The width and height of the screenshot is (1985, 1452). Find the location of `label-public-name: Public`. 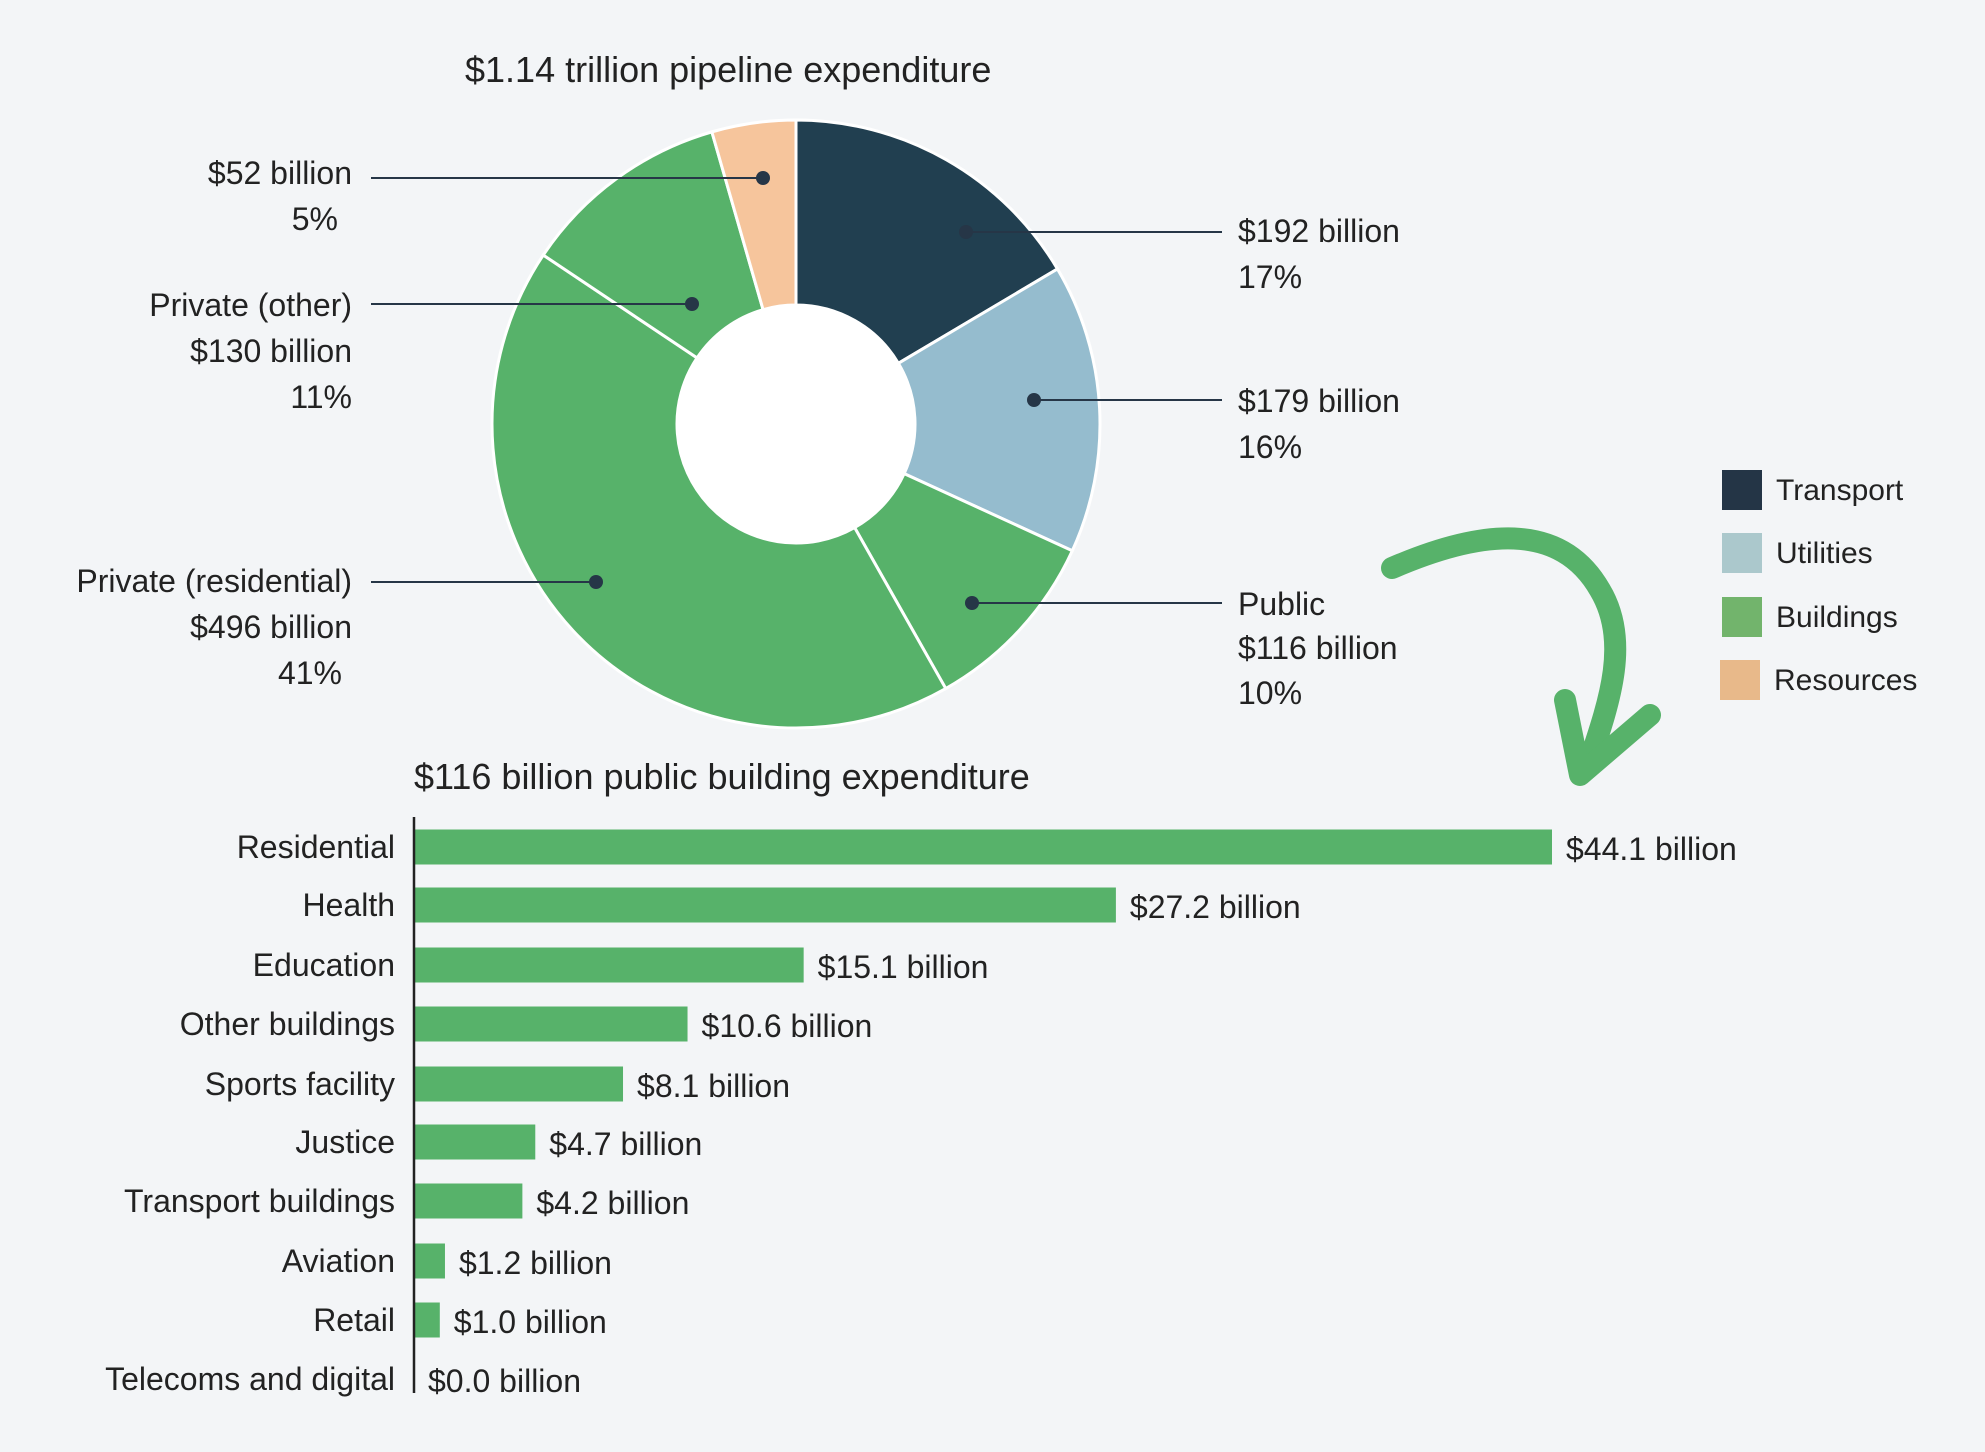

label-public-name: Public is located at coordinates (1282, 604).